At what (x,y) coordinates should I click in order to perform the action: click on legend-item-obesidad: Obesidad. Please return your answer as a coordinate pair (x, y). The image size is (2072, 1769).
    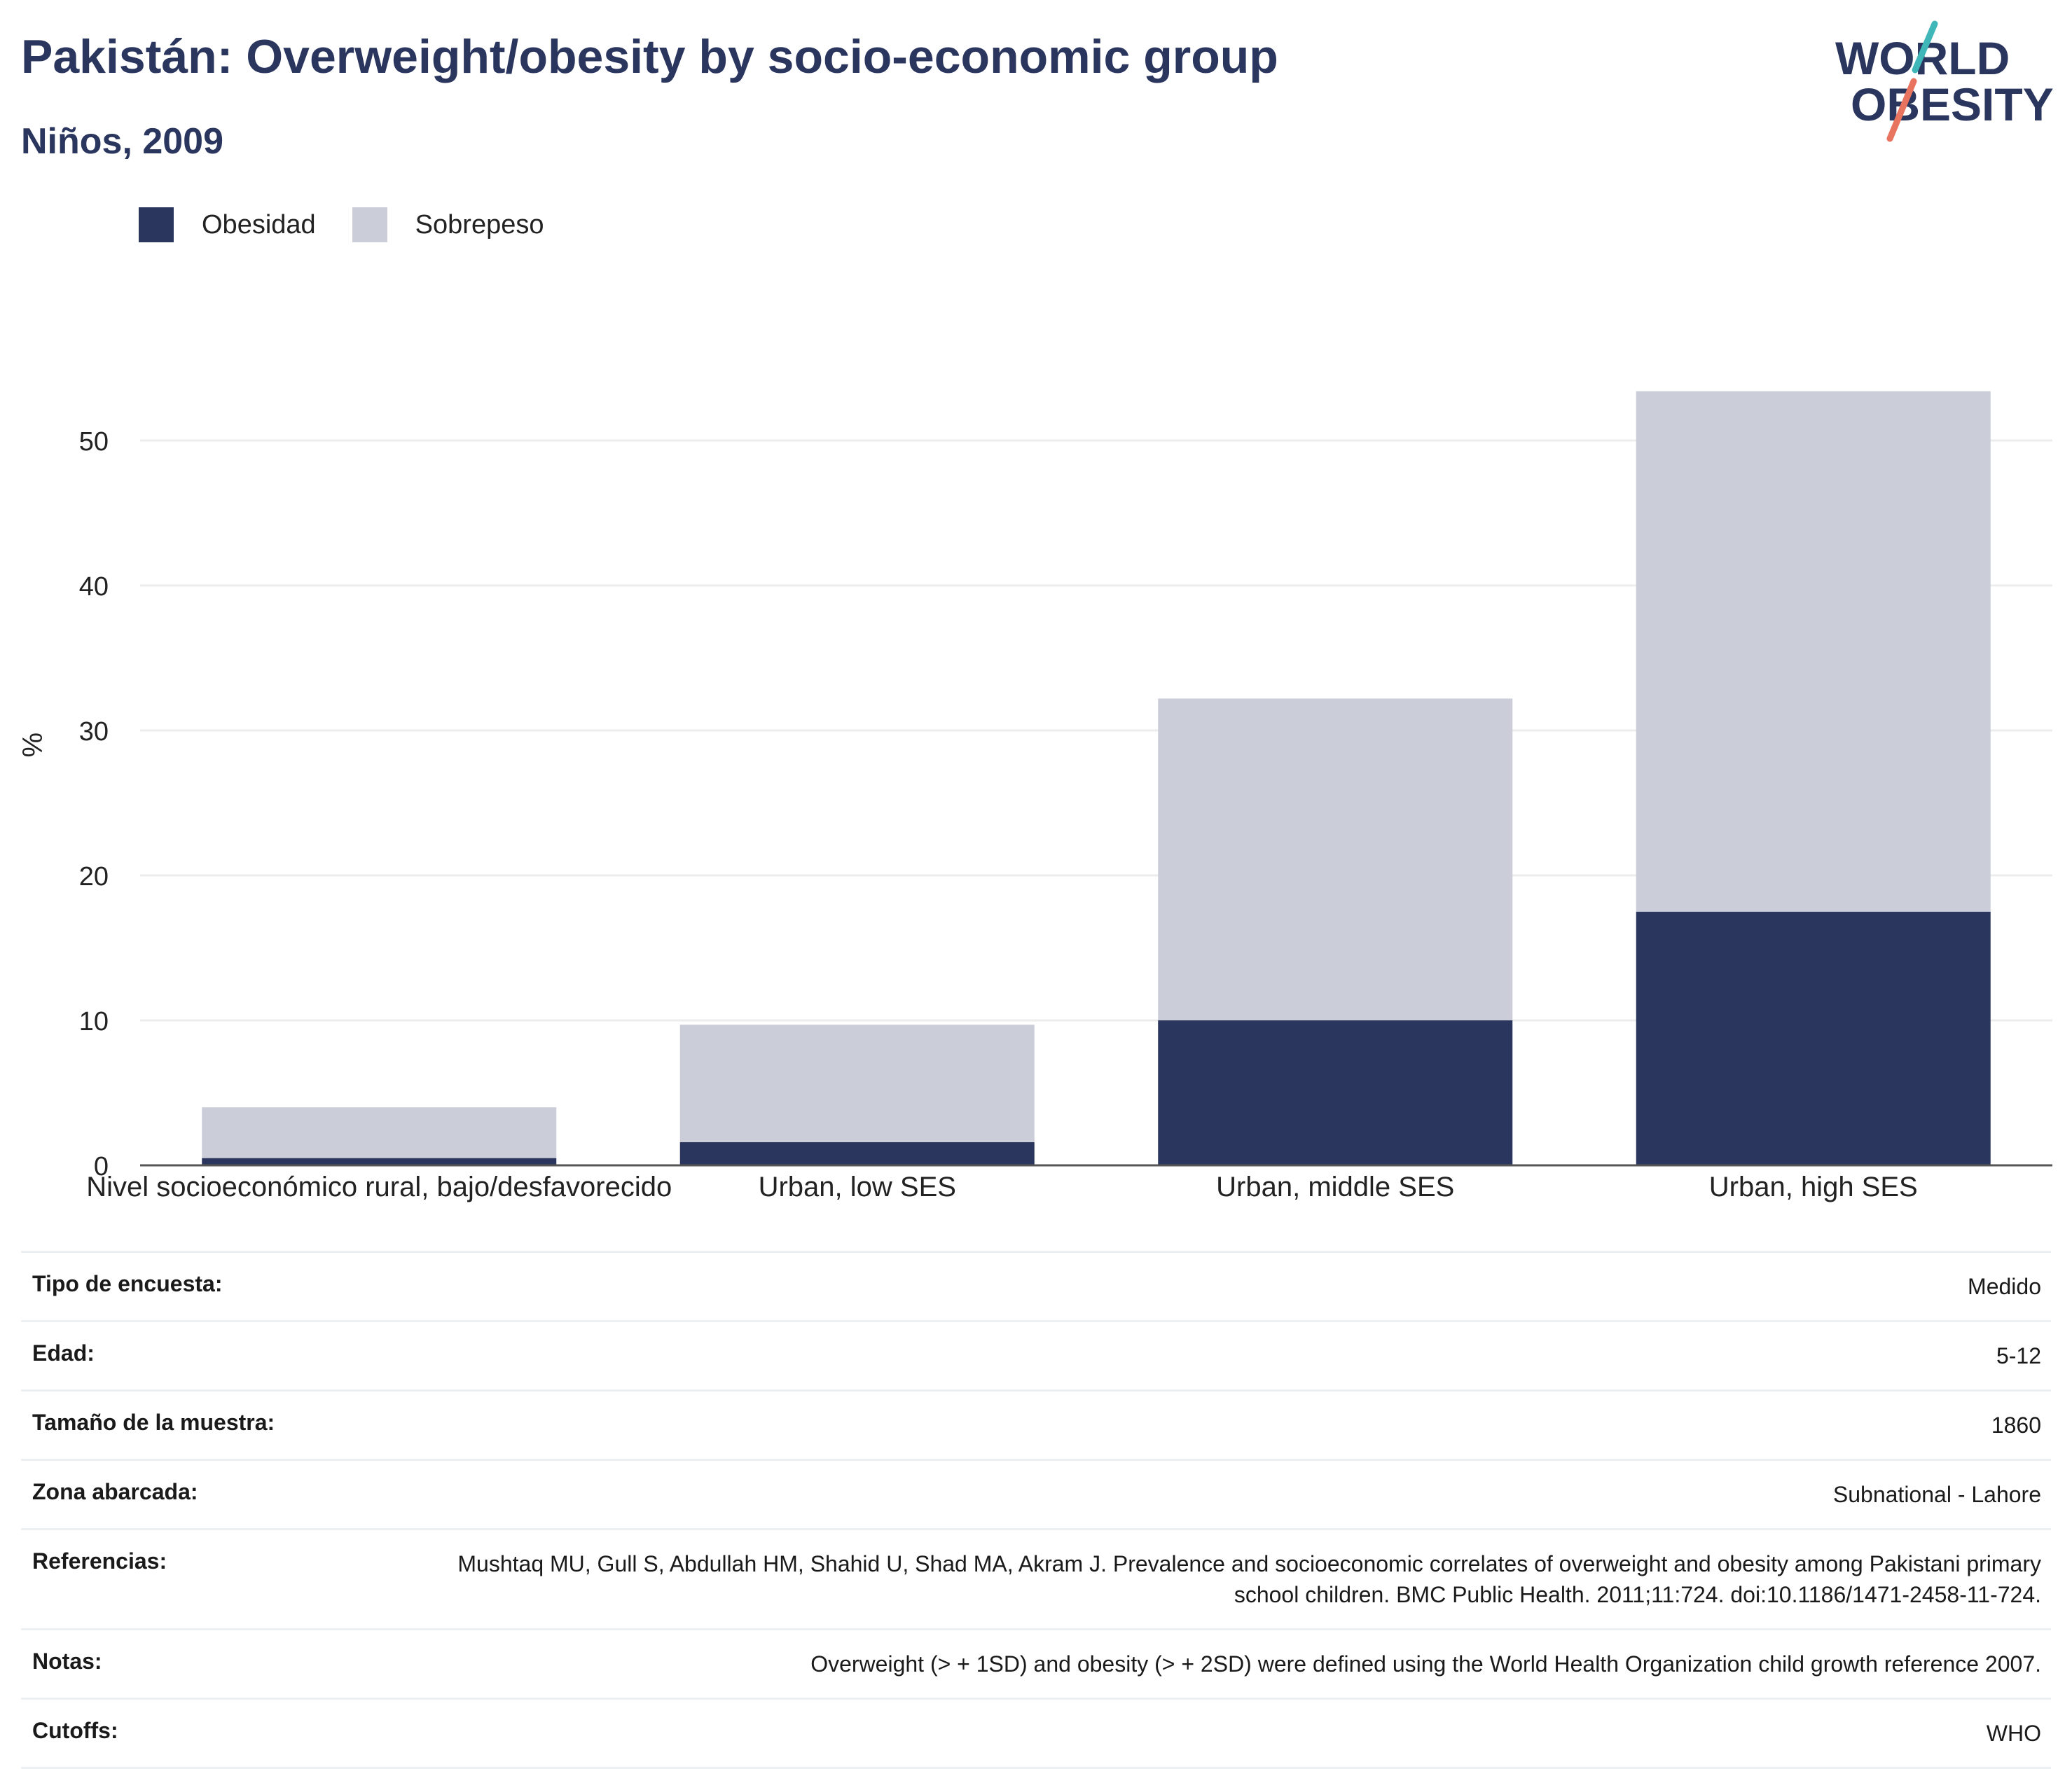
    Looking at the image, I should click on (228, 224).